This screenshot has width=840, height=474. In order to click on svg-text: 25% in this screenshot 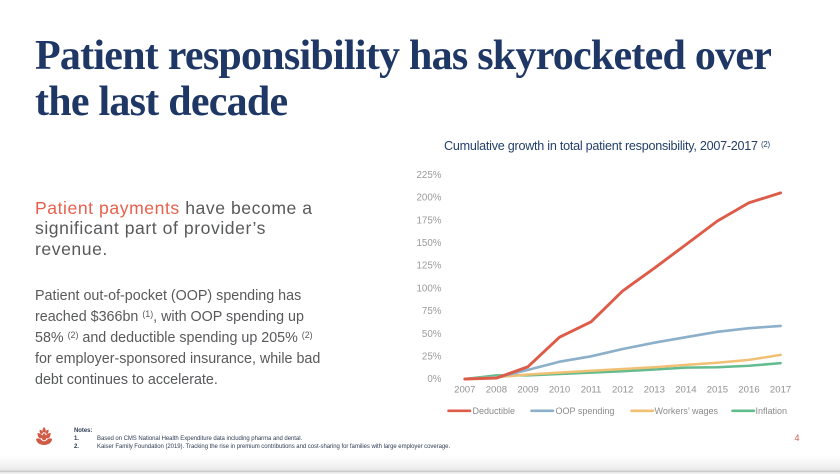, I will do `click(432, 357)`.